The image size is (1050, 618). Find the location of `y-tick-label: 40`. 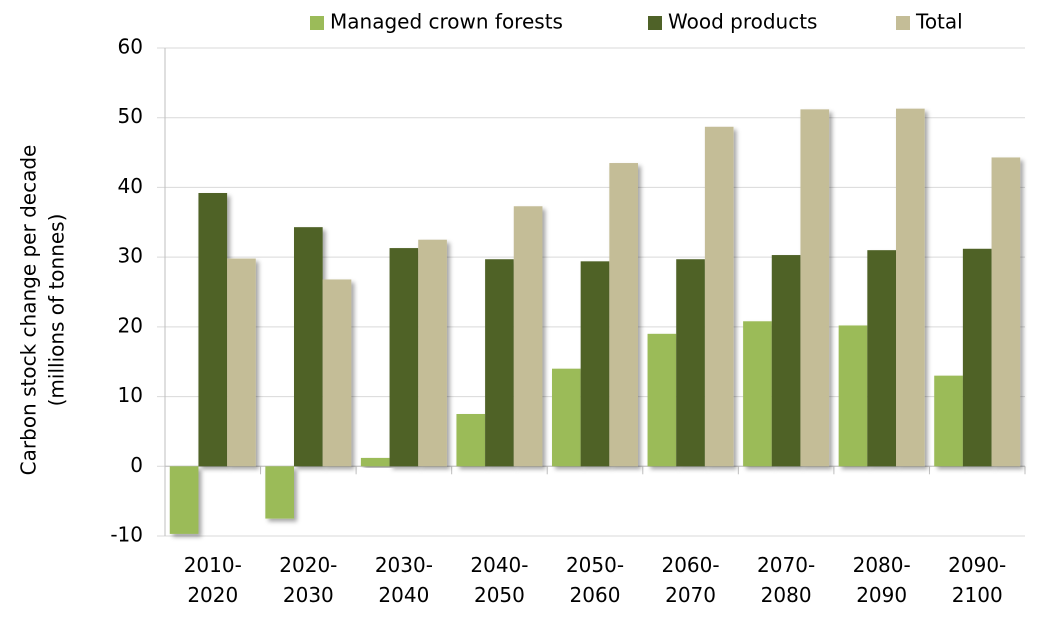

y-tick-label: 40 is located at coordinates (130, 186).